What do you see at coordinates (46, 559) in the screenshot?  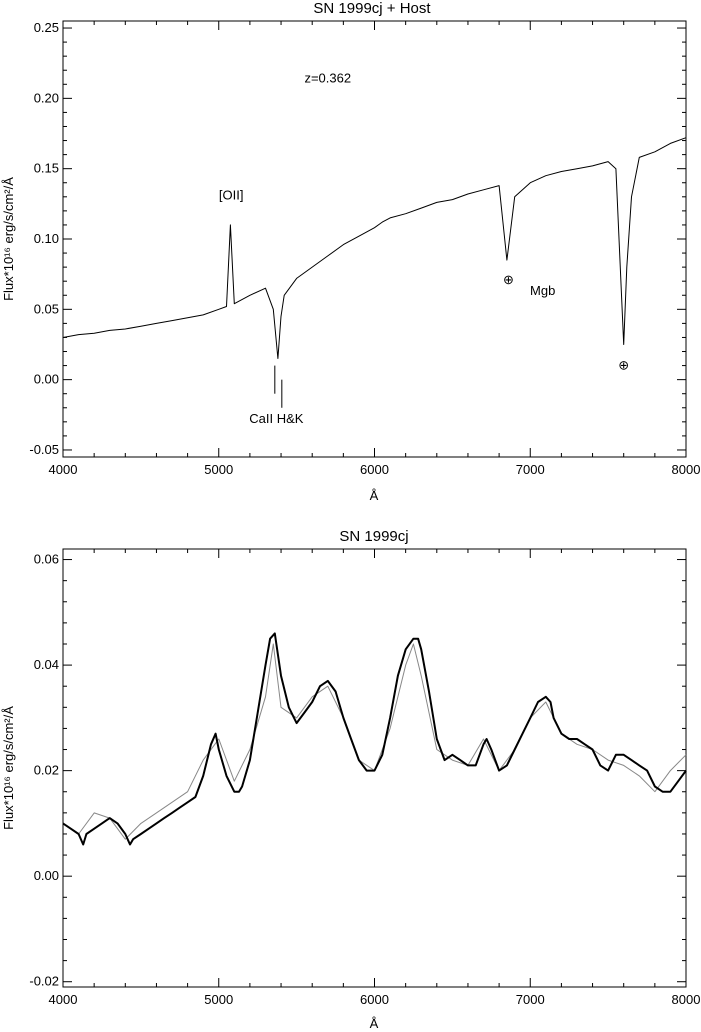 I see `y-tick-label: 0.06` at bounding box center [46, 559].